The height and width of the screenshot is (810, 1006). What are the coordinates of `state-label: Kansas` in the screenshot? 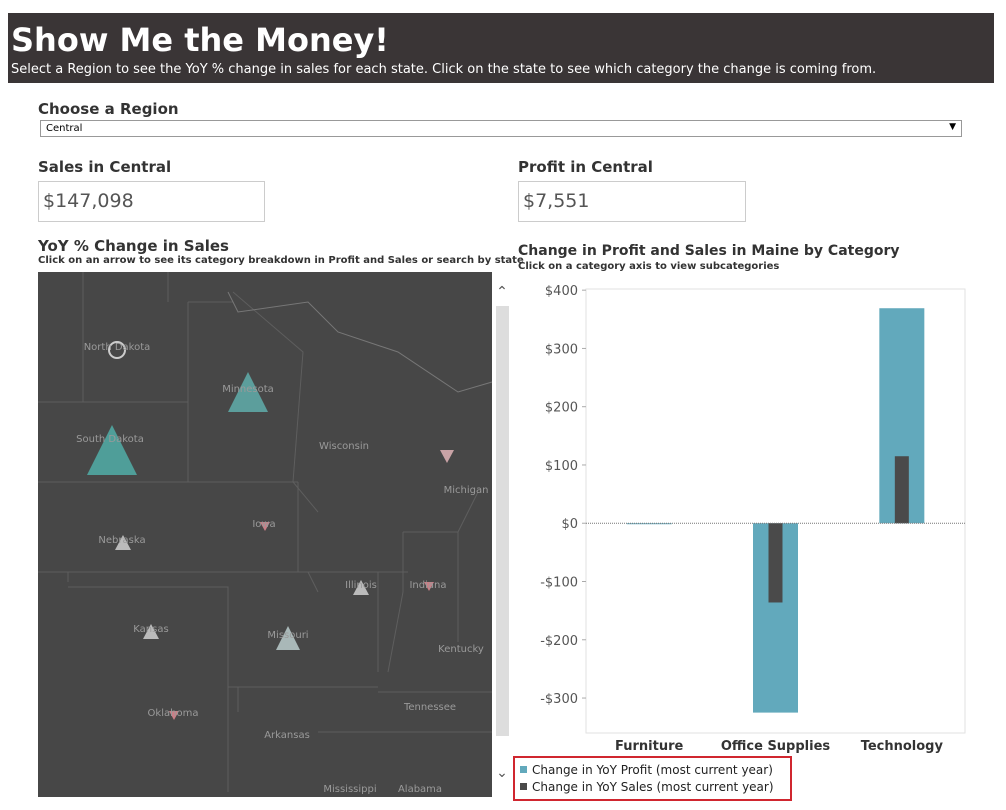 It's located at (150, 629).